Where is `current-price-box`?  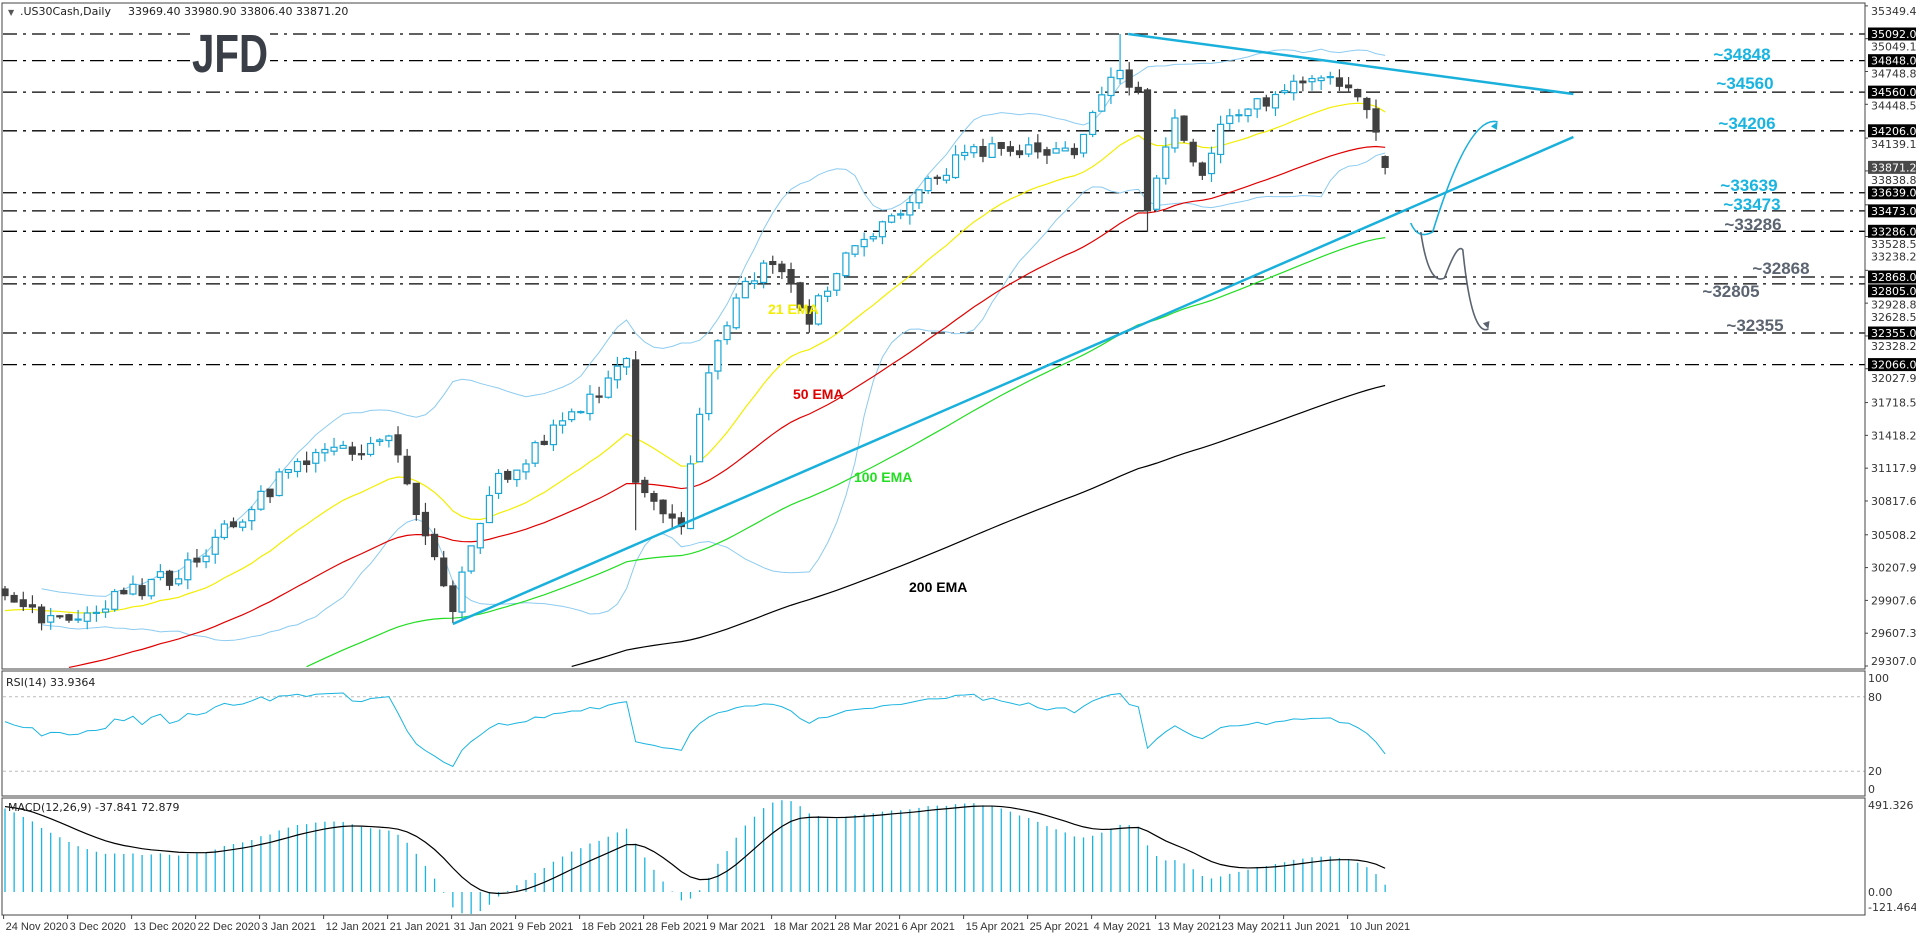
current-price-box is located at coordinates (1892, 167).